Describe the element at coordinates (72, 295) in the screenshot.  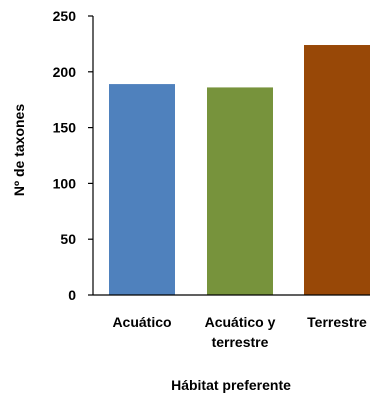
I see `y-tick-label: 0` at that location.